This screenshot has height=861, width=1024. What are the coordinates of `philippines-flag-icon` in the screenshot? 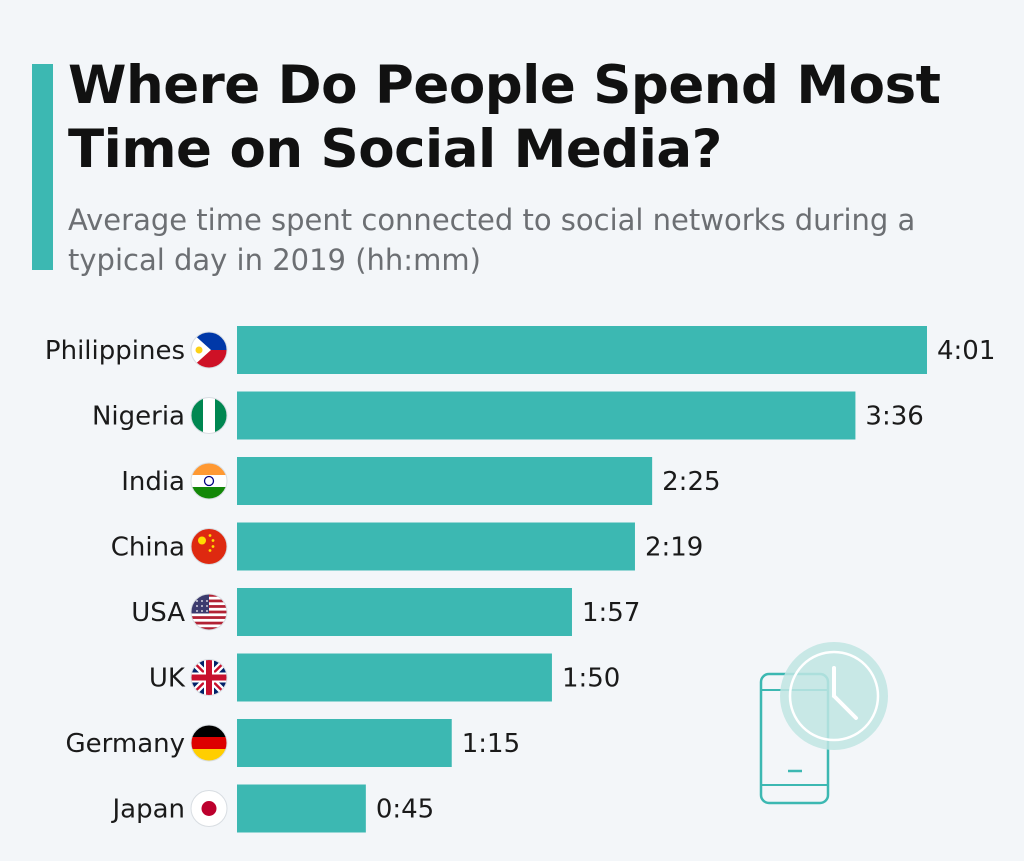 It's located at (209, 350).